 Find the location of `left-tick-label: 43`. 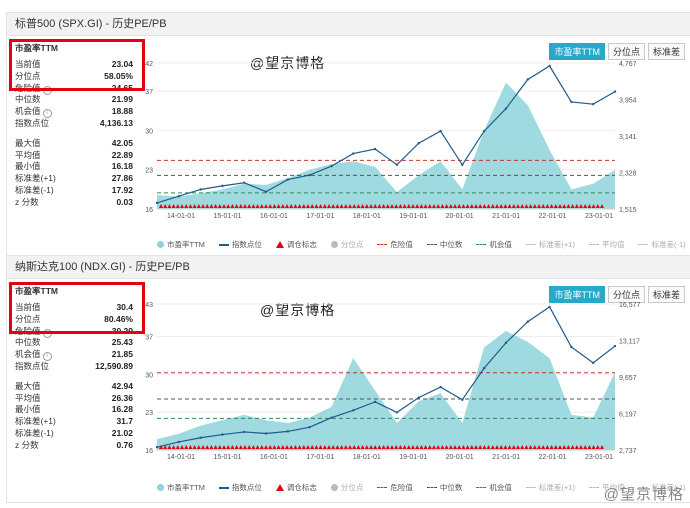

left-tick-label: 43 is located at coordinates (149, 305).